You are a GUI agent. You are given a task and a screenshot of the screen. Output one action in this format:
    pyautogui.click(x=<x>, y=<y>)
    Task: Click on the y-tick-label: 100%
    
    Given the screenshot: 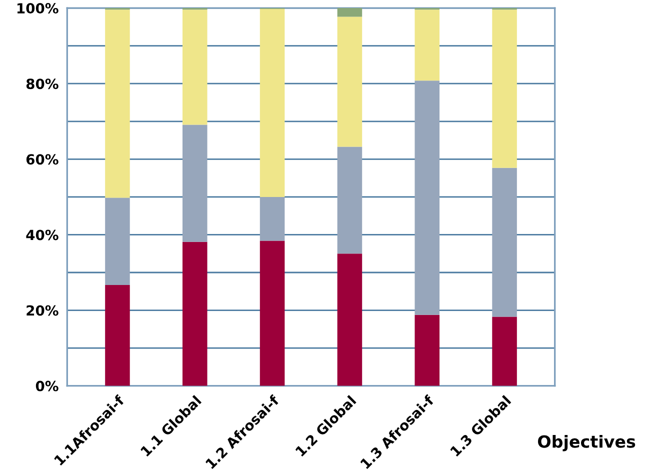 What is the action you would take?
    pyautogui.click(x=37, y=8)
    